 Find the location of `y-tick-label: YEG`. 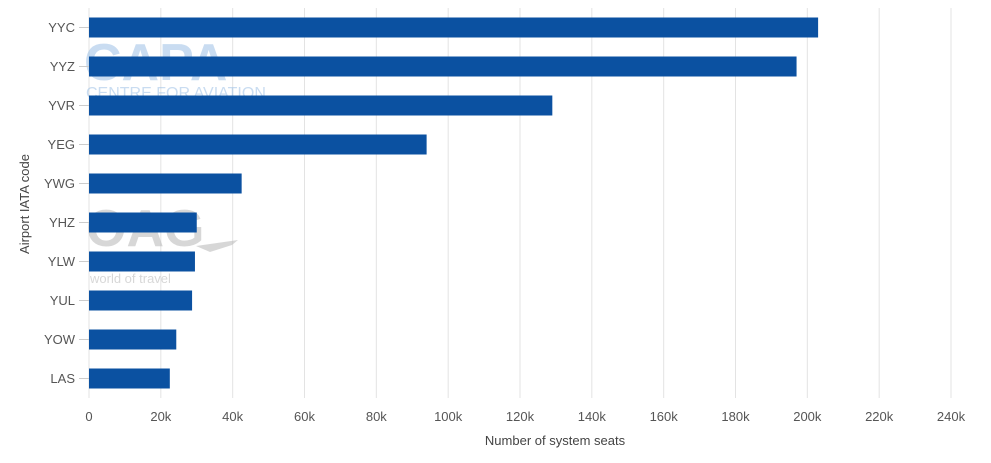

y-tick-label: YEG is located at coordinates (61, 144).